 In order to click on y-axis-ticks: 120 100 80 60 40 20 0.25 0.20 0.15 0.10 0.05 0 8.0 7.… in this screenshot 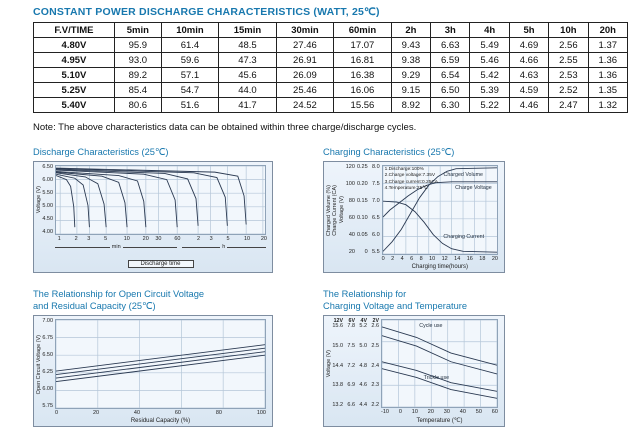, I will do `click(363, 210)`.